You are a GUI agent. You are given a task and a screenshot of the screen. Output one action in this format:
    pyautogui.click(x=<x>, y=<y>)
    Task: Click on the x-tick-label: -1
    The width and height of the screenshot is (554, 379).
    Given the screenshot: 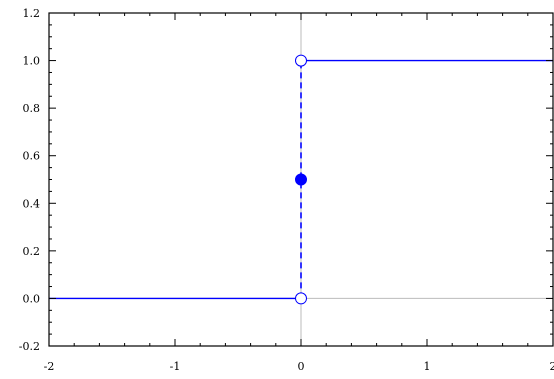 What is the action you would take?
    pyautogui.click(x=175, y=366)
    